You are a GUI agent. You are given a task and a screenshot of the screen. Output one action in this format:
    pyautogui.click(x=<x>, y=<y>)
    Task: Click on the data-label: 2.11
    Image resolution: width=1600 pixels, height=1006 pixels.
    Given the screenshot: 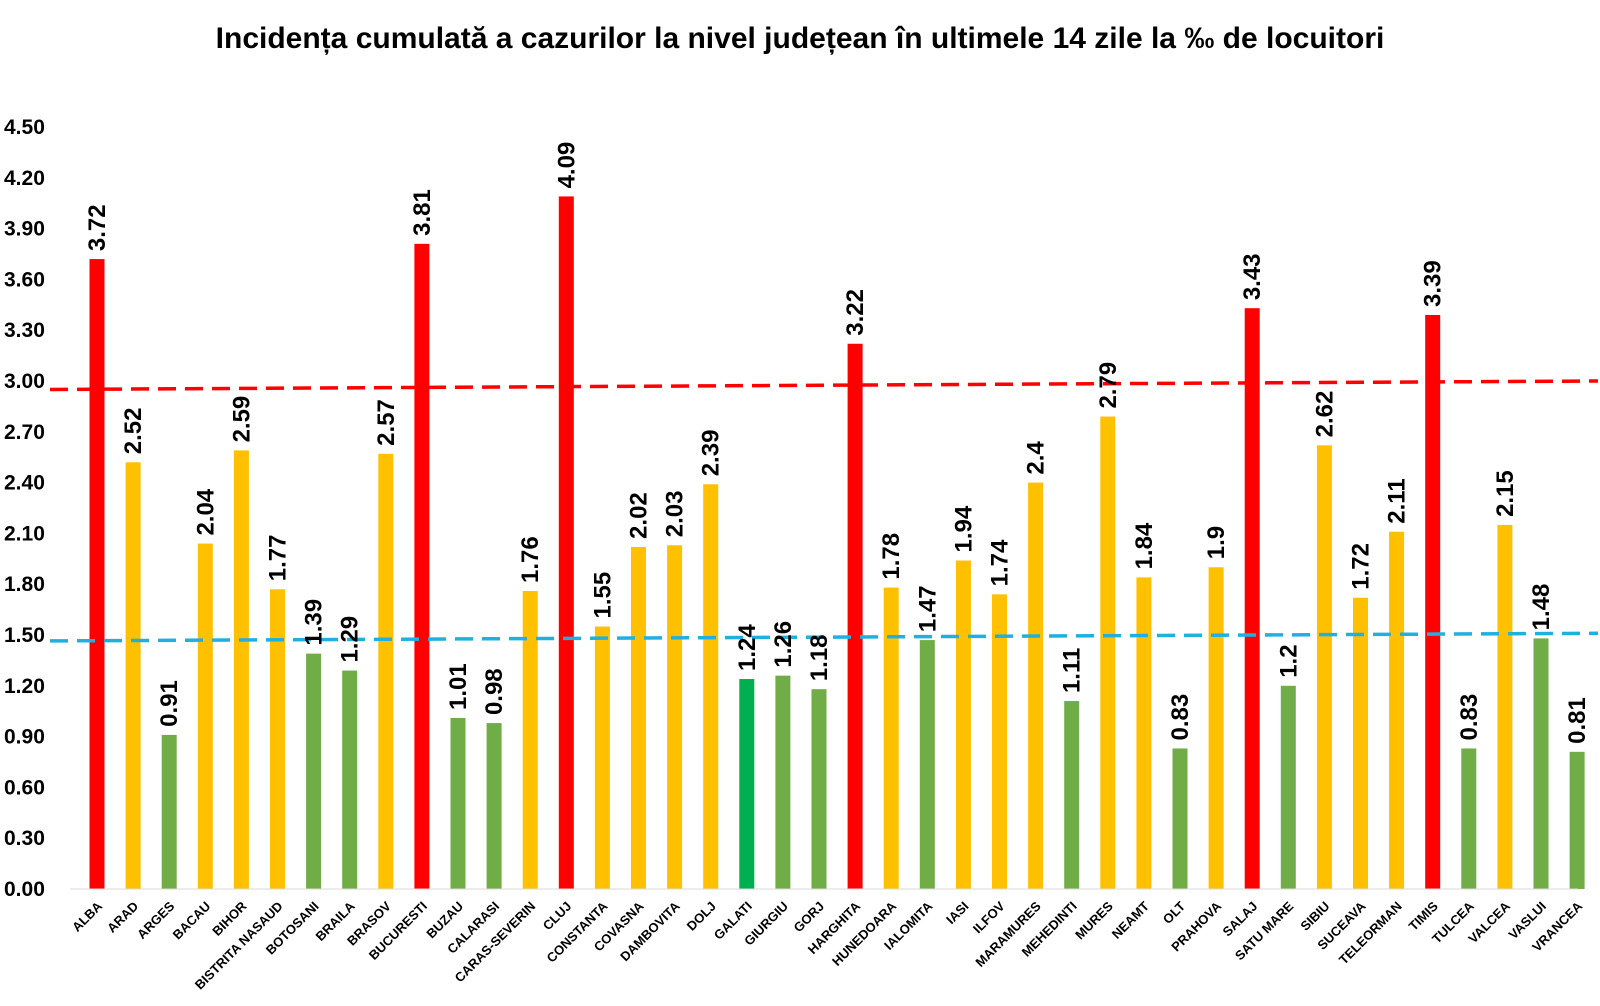 What is the action you would take?
    pyautogui.click(x=1397, y=500)
    